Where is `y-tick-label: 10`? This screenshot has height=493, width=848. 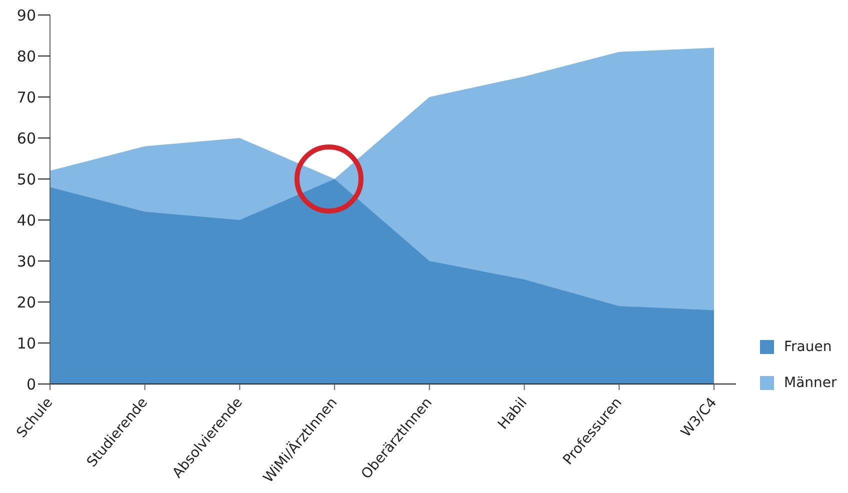
y-tick-label: 10 is located at coordinates (26, 343).